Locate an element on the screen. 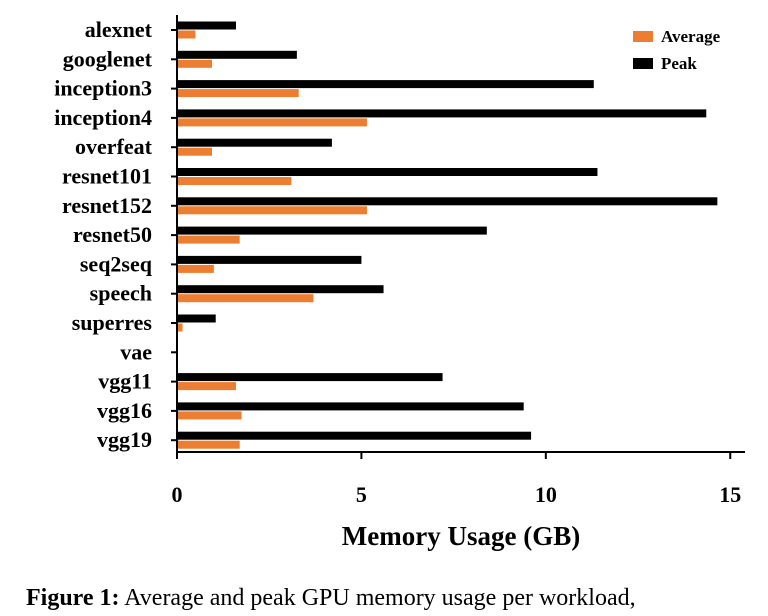 The height and width of the screenshot is (616, 768). peak-bar-vgg11 is located at coordinates (310, 377).